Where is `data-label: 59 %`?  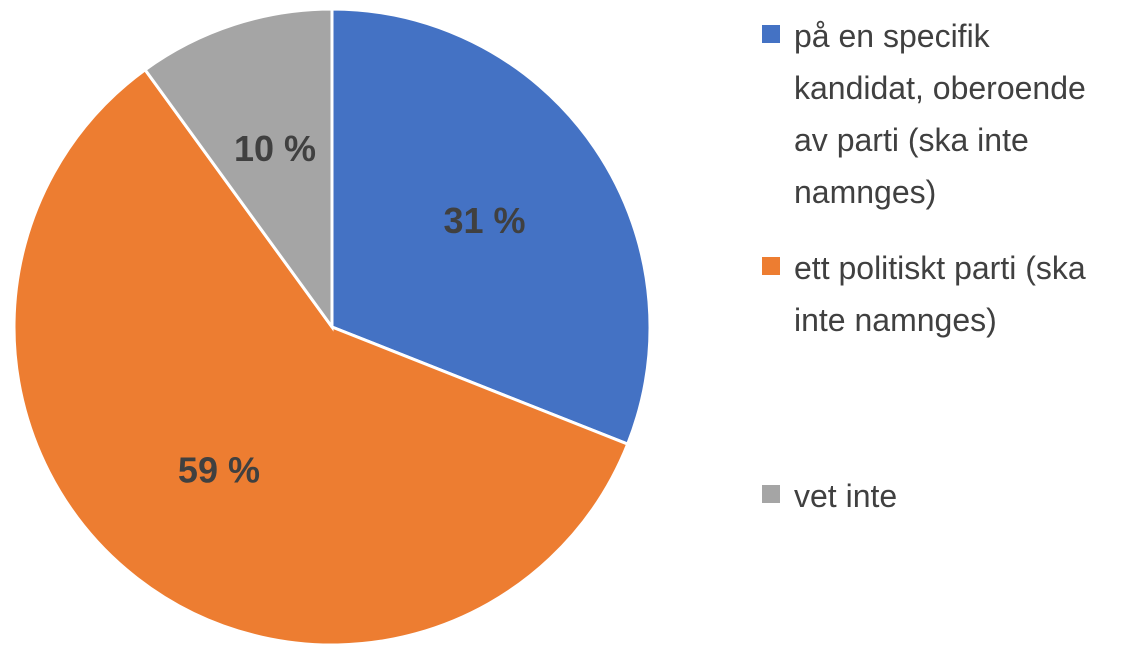 data-label: 59 % is located at coordinates (219, 469).